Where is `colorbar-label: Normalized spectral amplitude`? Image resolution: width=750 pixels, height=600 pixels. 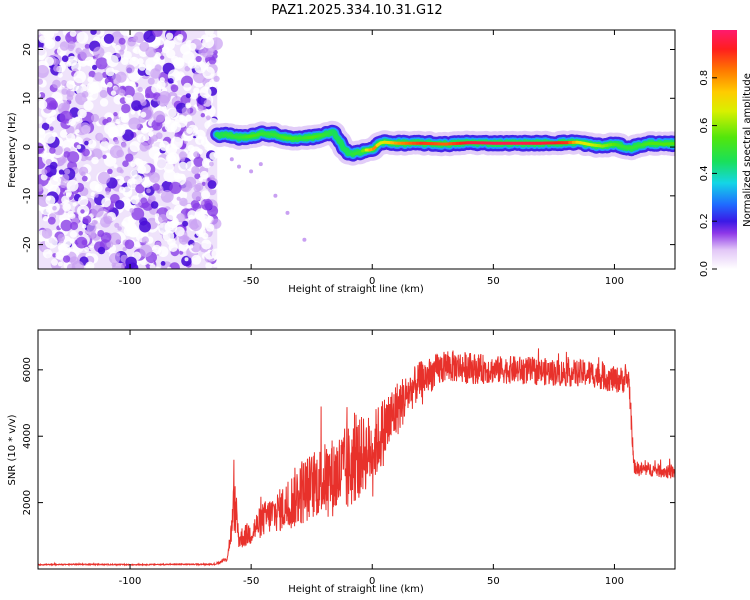
colorbar-label: Normalized spectral amplitude is located at coordinates (746, 150).